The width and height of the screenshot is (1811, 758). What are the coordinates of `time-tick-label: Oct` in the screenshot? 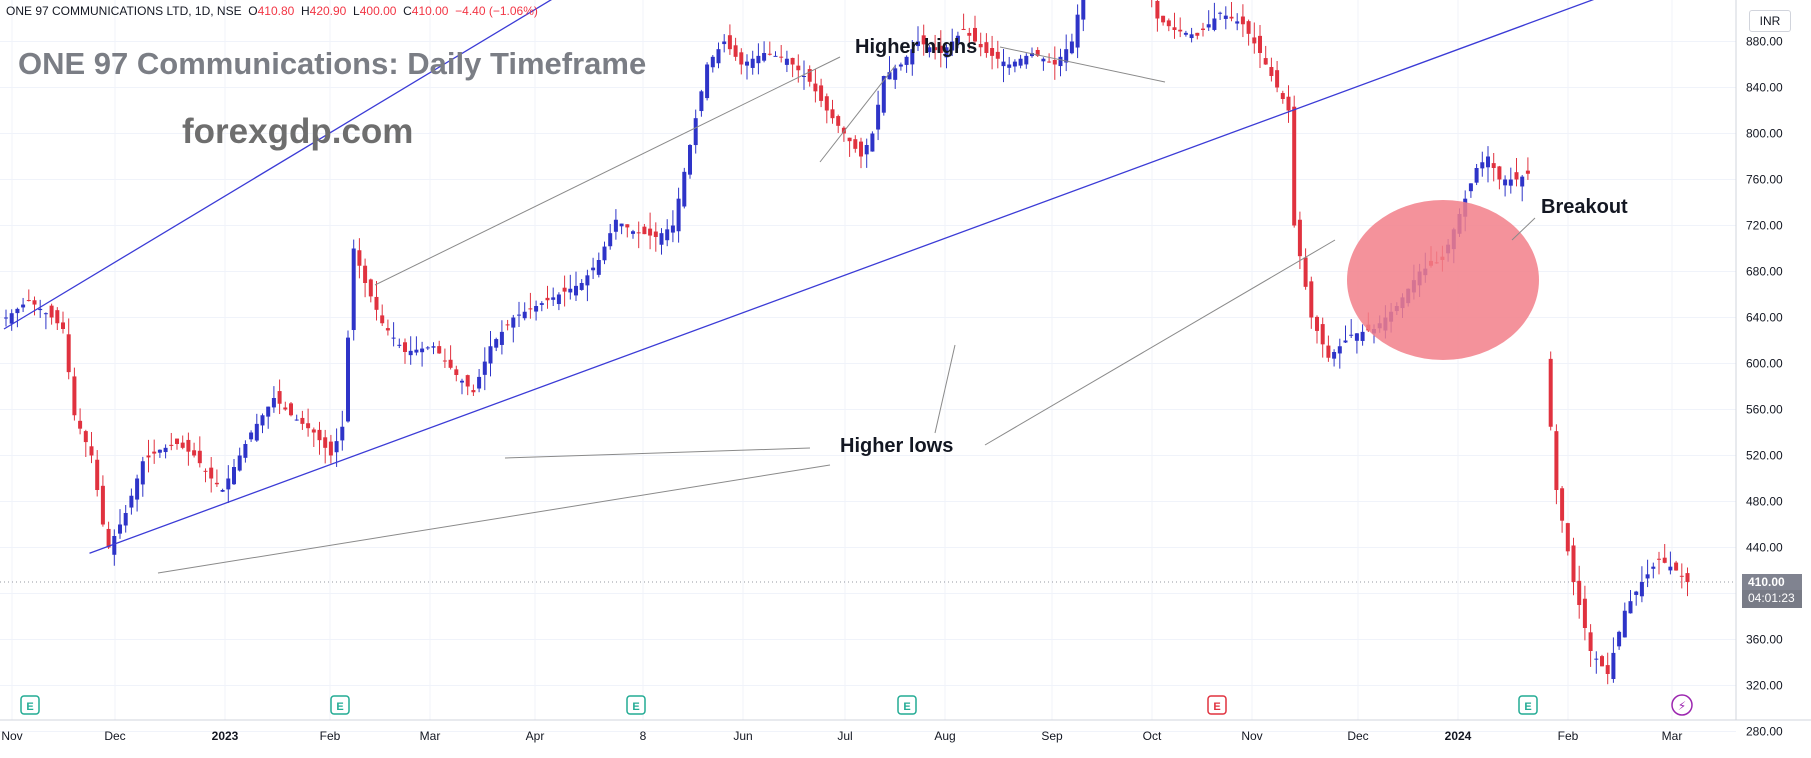 It's located at (1152, 736).